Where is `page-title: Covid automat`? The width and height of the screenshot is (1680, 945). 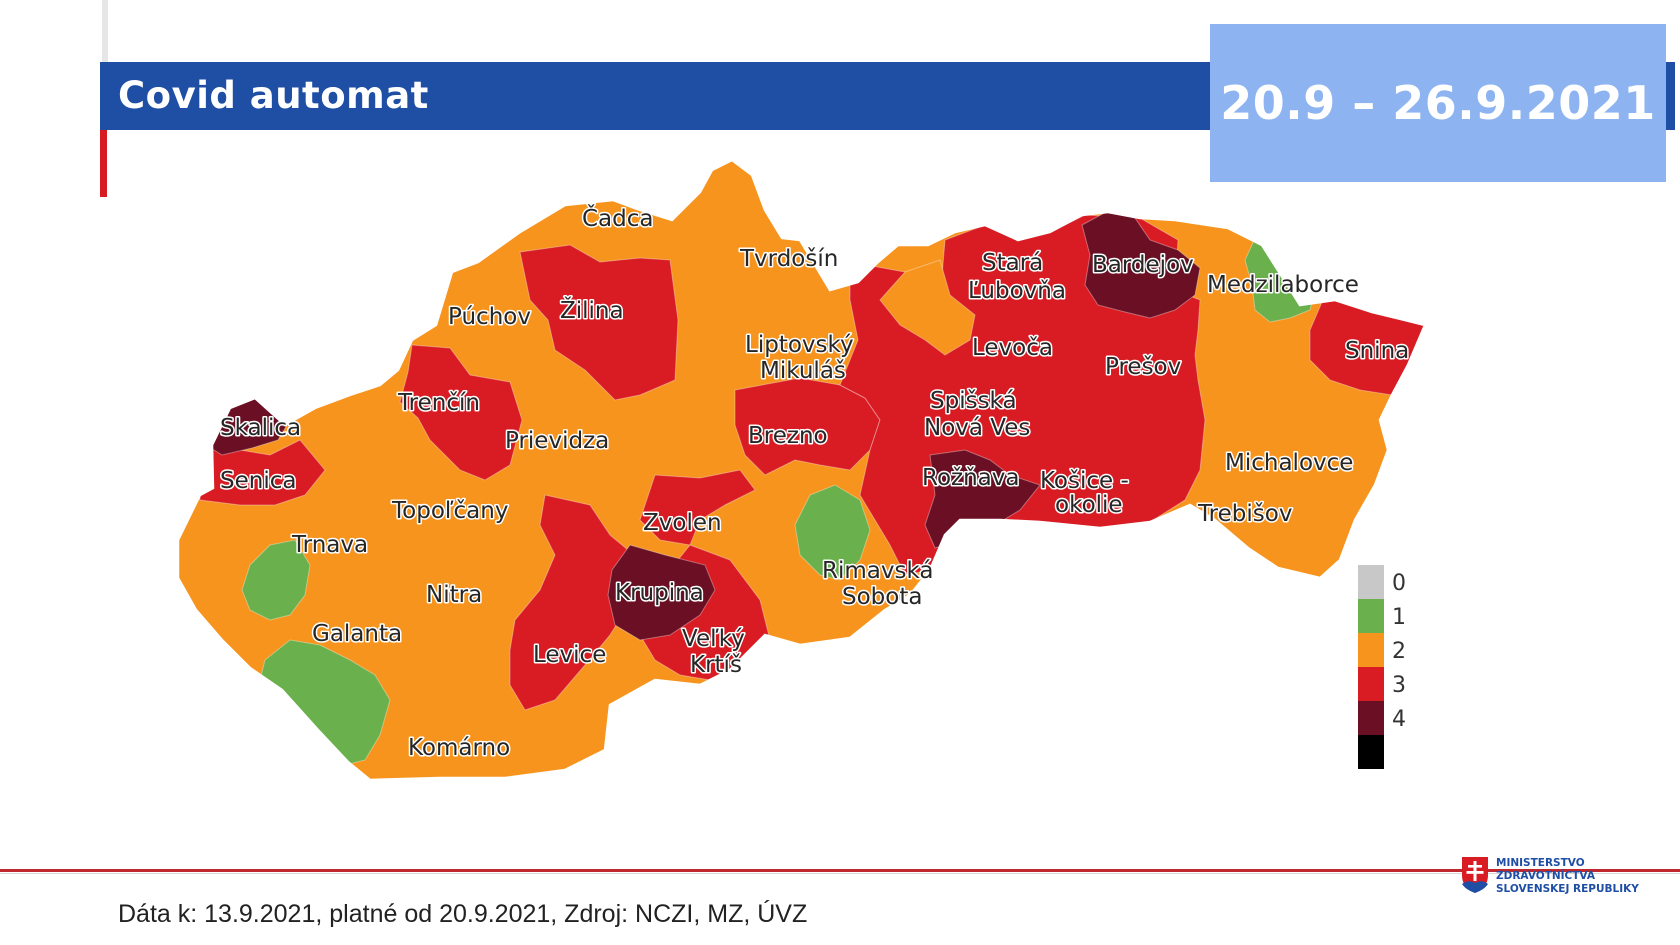 page-title: Covid automat is located at coordinates (273, 95).